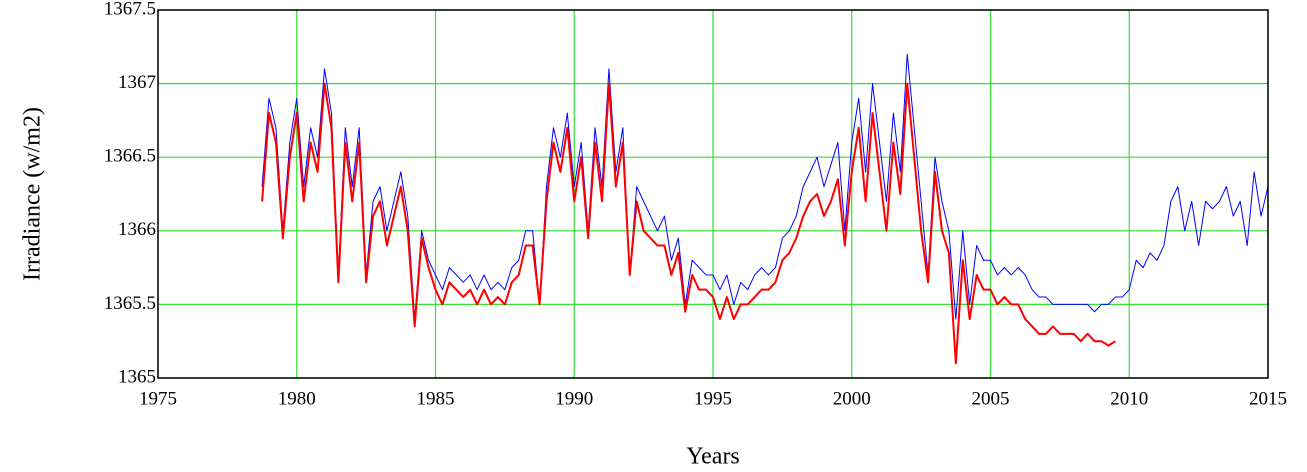 Image resolution: width=1307 pixels, height=472 pixels. I want to click on x-tick-label: 1995, so click(713, 398).